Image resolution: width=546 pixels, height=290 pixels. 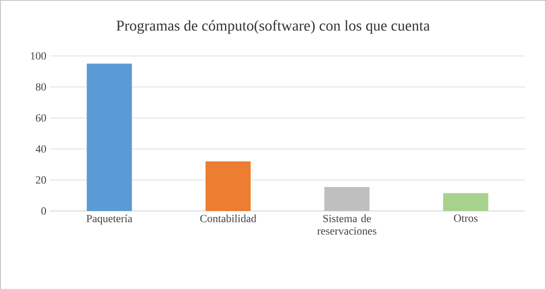 What do you see at coordinates (273, 27) in the screenshot?
I see `chart-title: Programas de cómputo(software) con los que cuenta` at bounding box center [273, 27].